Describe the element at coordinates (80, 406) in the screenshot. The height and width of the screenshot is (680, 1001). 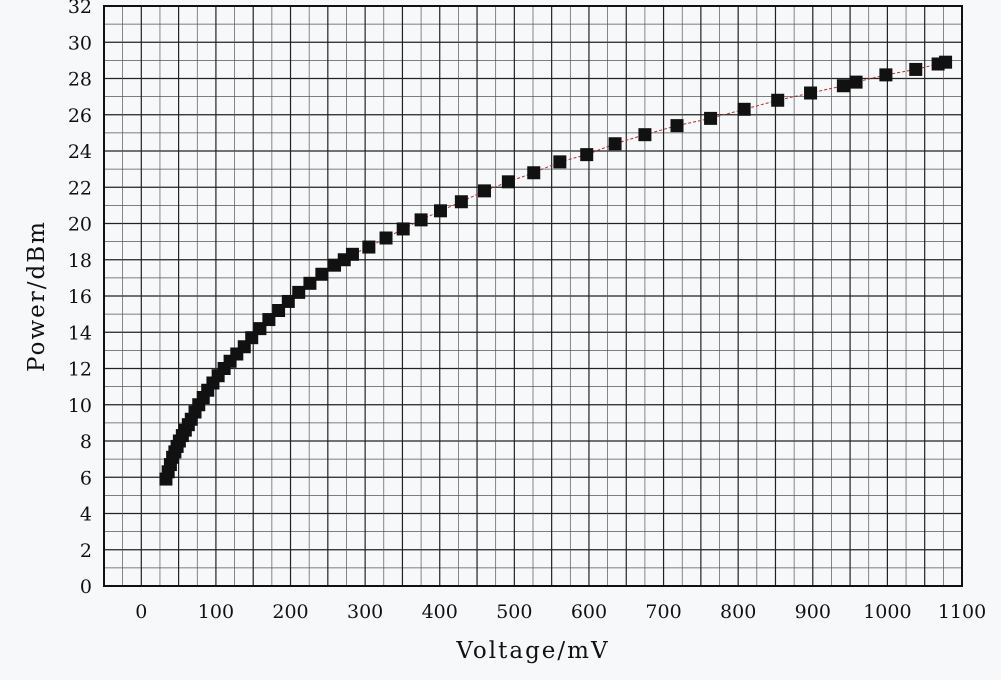
I see `y-tick-label: 10` at that location.